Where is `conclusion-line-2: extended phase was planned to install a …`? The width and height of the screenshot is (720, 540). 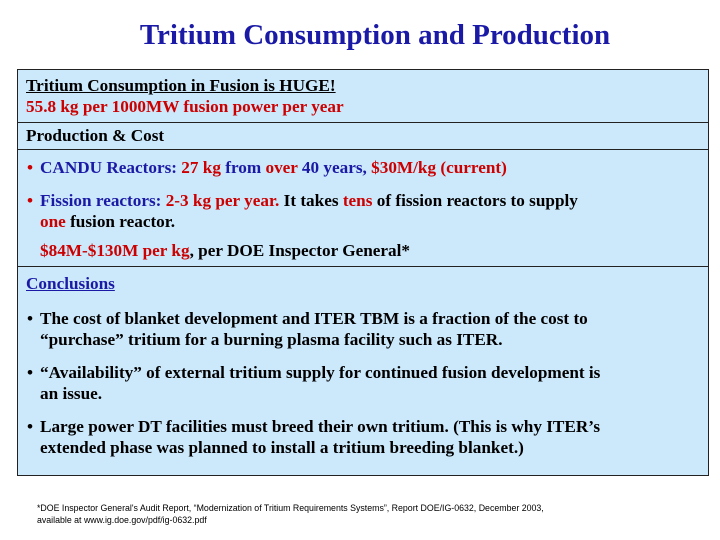 conclusion-line-2: extended phase was planned to install a … is located at coordinates (282, 447).